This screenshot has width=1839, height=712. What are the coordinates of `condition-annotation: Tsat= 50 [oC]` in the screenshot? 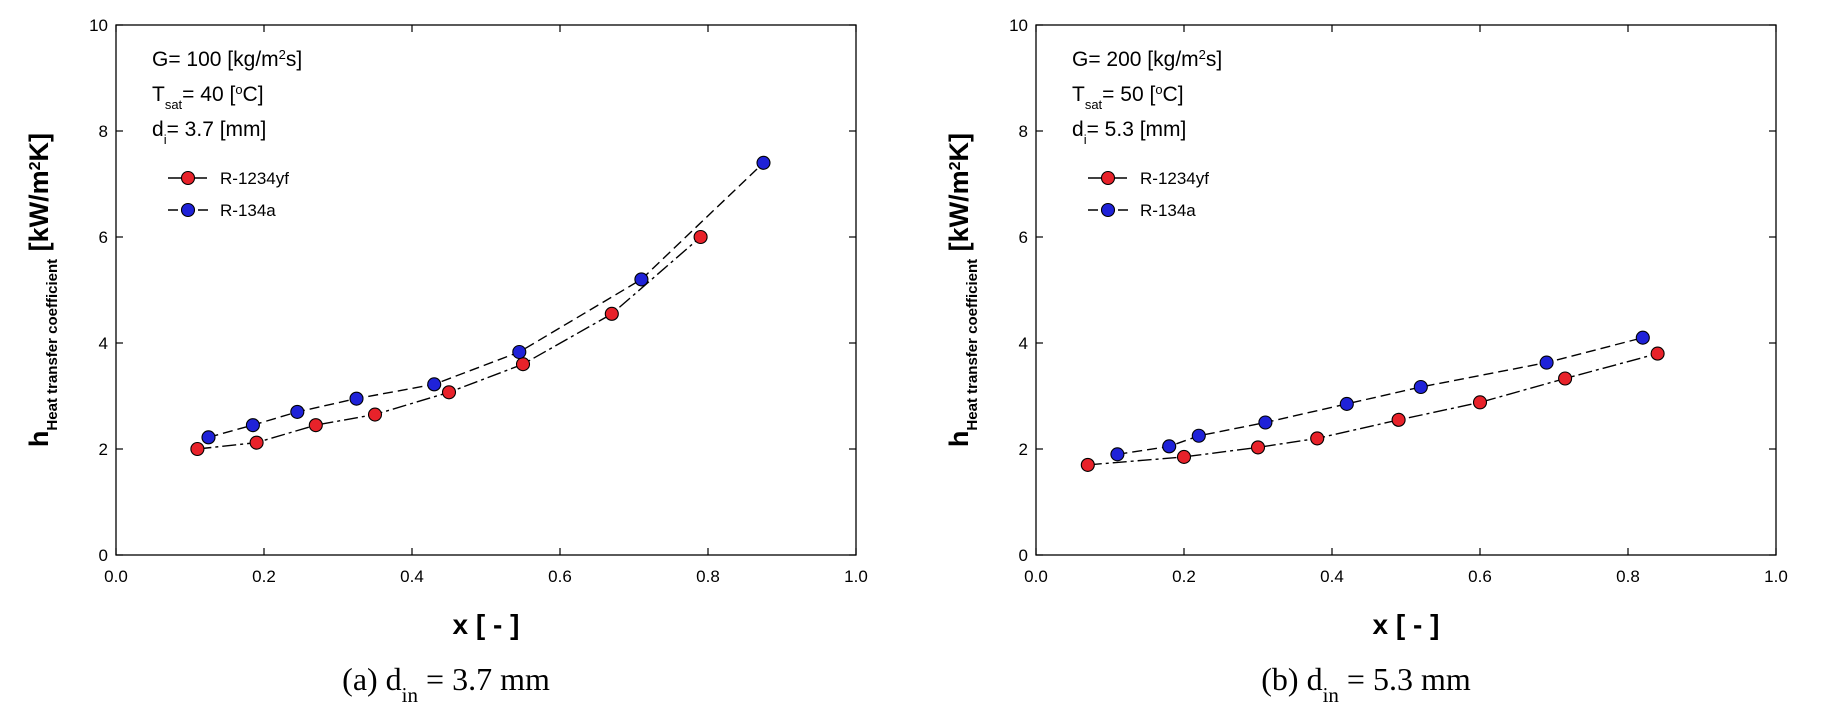 It's located at (1128, 97).